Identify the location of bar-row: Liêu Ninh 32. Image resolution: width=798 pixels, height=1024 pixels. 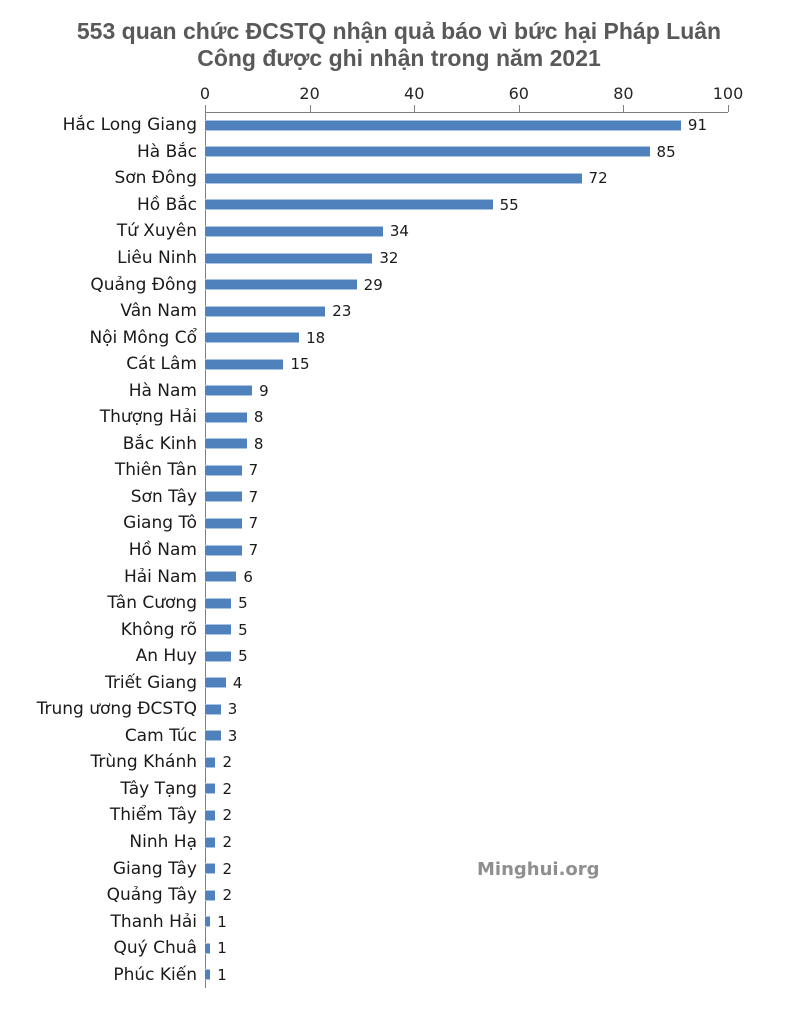
(399, 258).